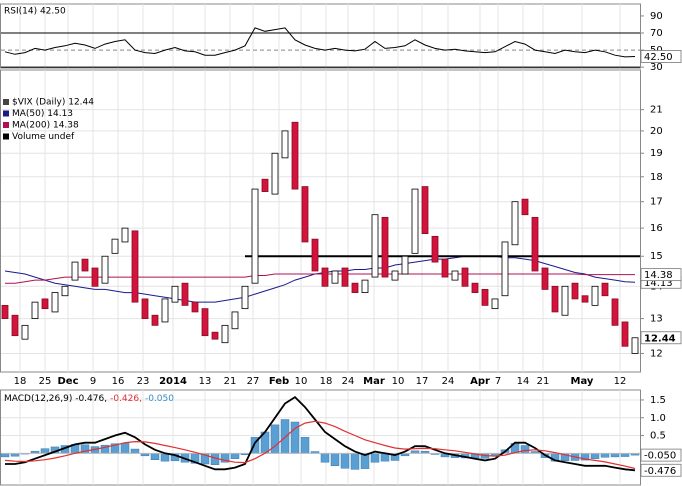 Image resolution: width=682 pixels, height=486 pixels. I want to click on panel-frame, so click(320, 36).